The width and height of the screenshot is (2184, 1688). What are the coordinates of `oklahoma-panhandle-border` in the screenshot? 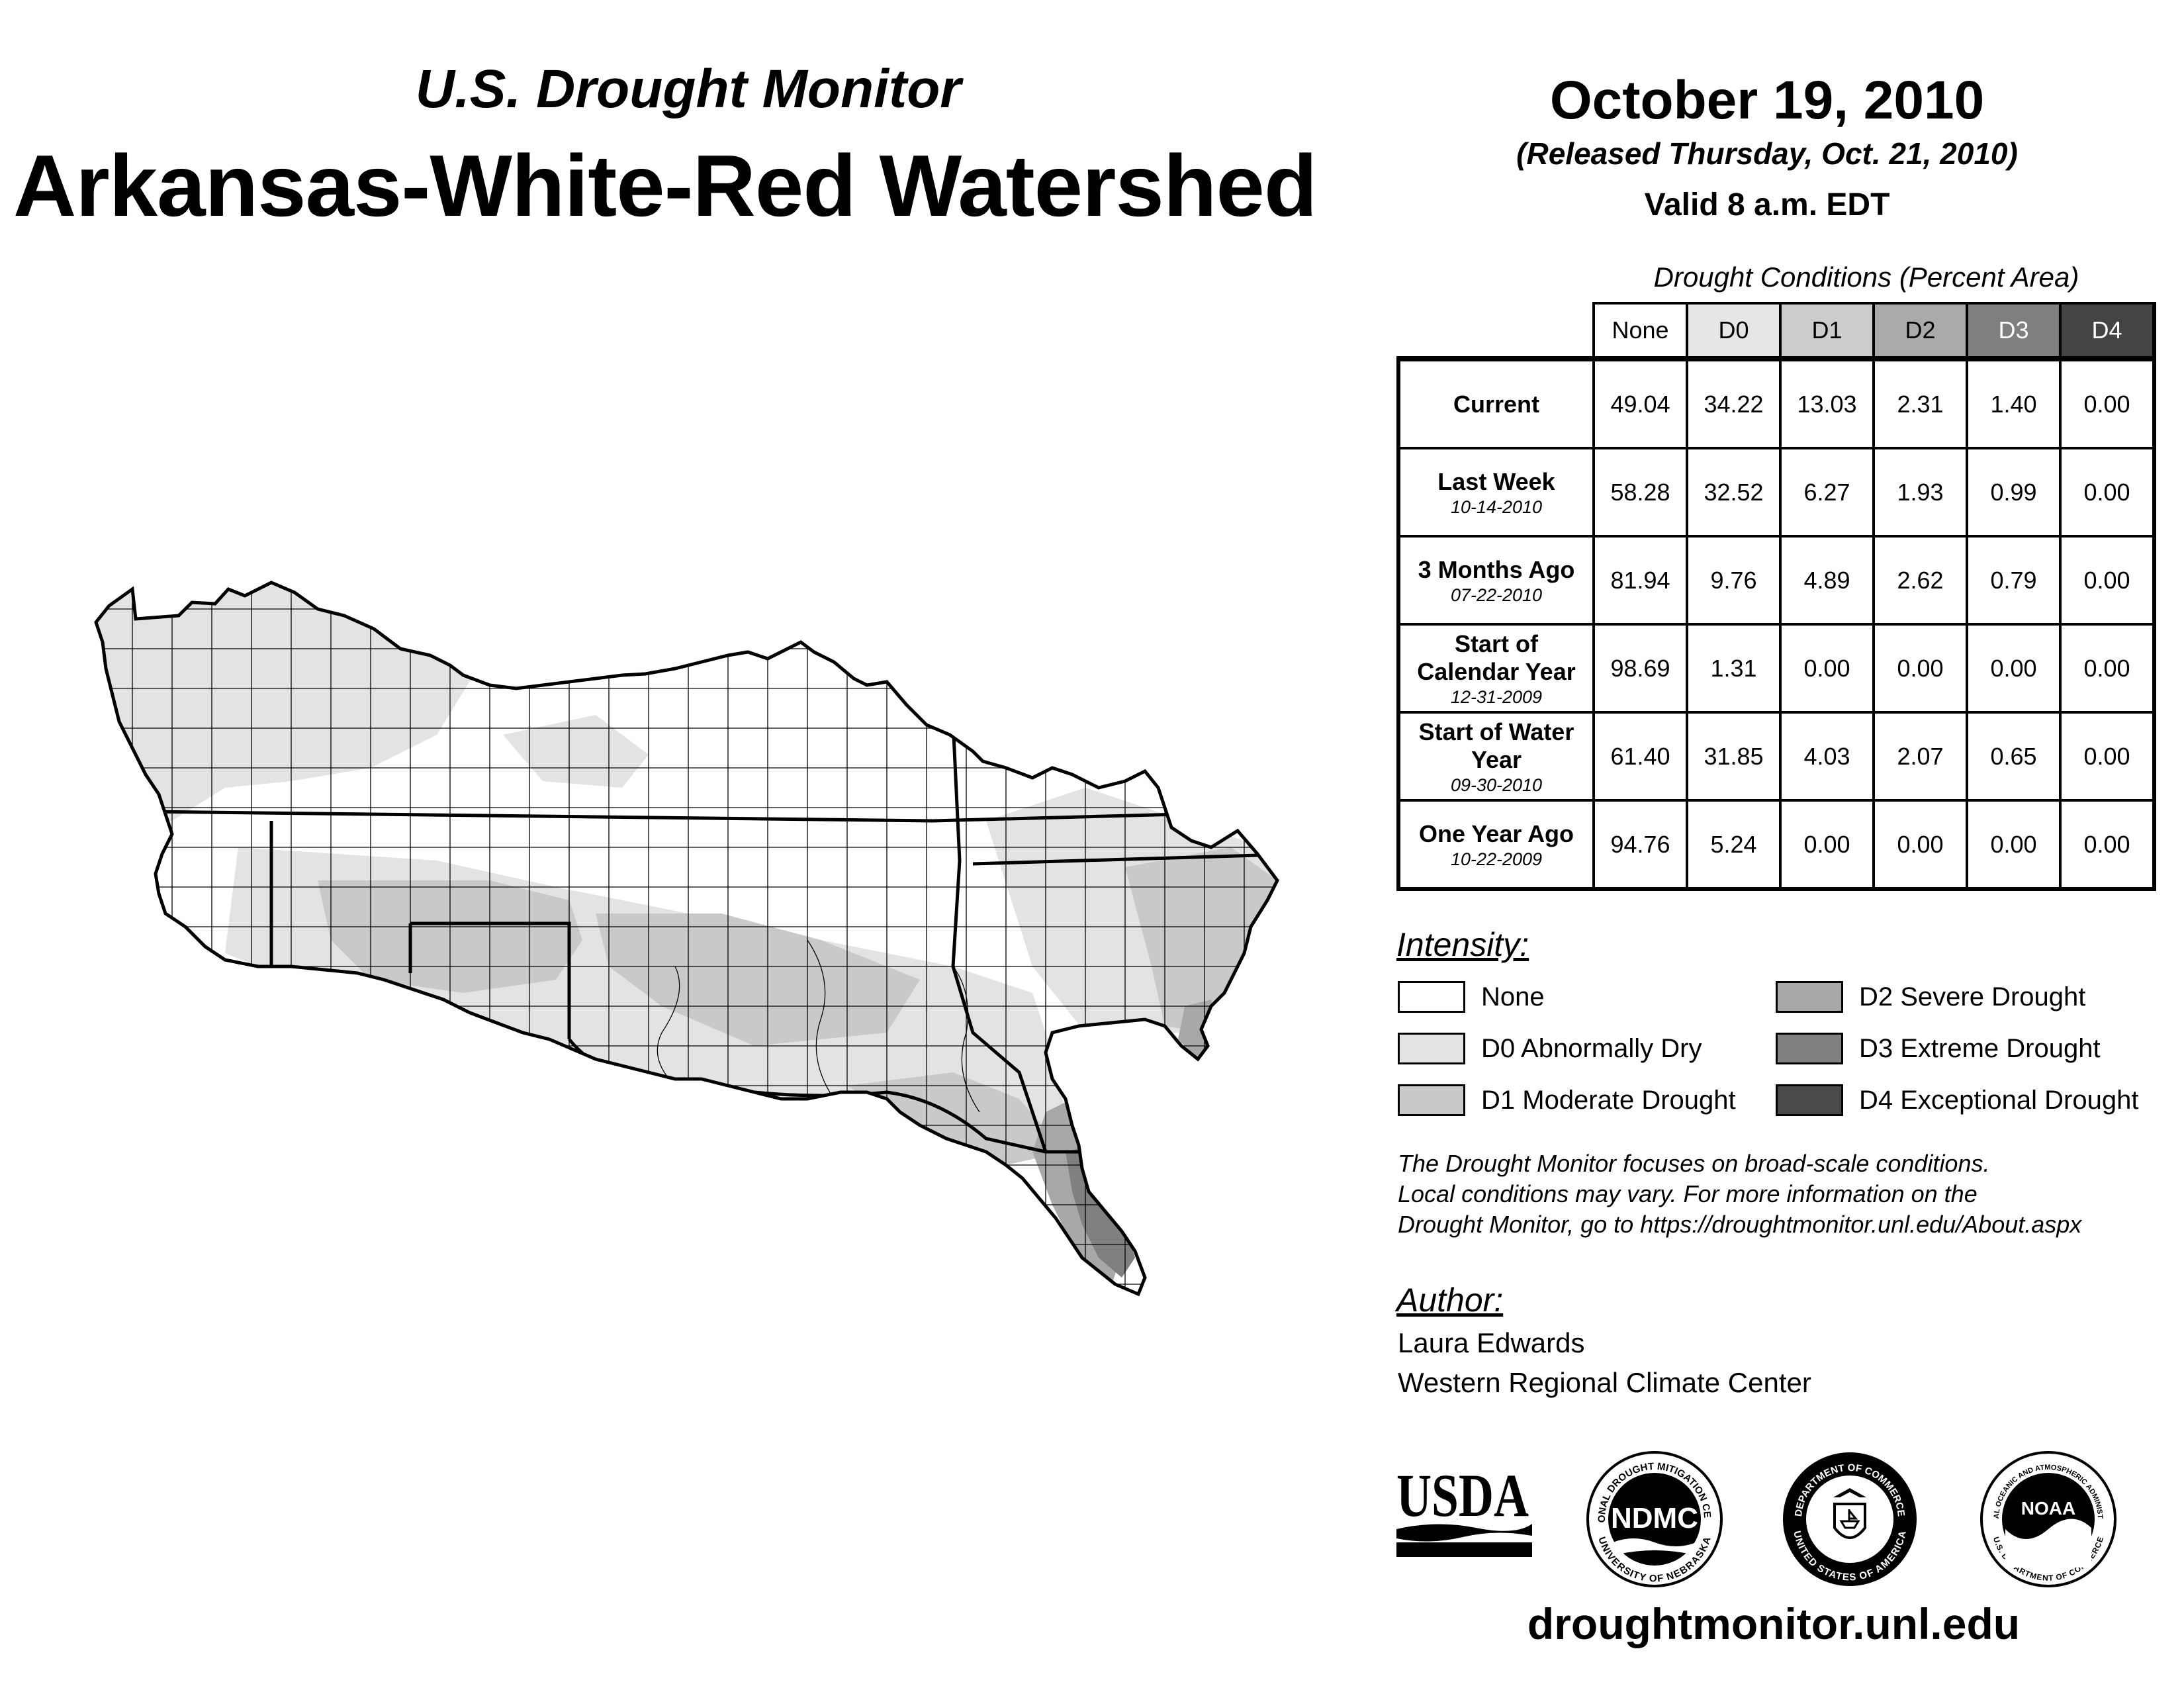 It's located at (491, 980).